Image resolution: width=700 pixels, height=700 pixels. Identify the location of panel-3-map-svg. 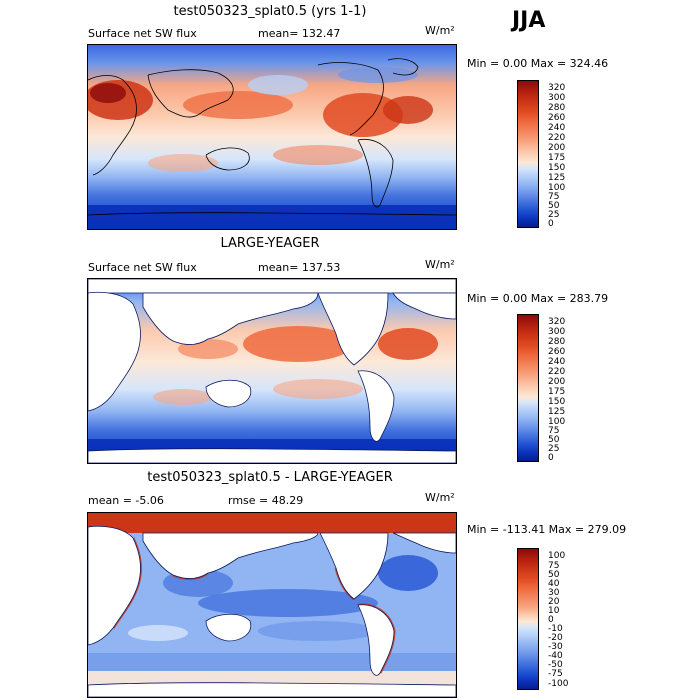
(272, 605).